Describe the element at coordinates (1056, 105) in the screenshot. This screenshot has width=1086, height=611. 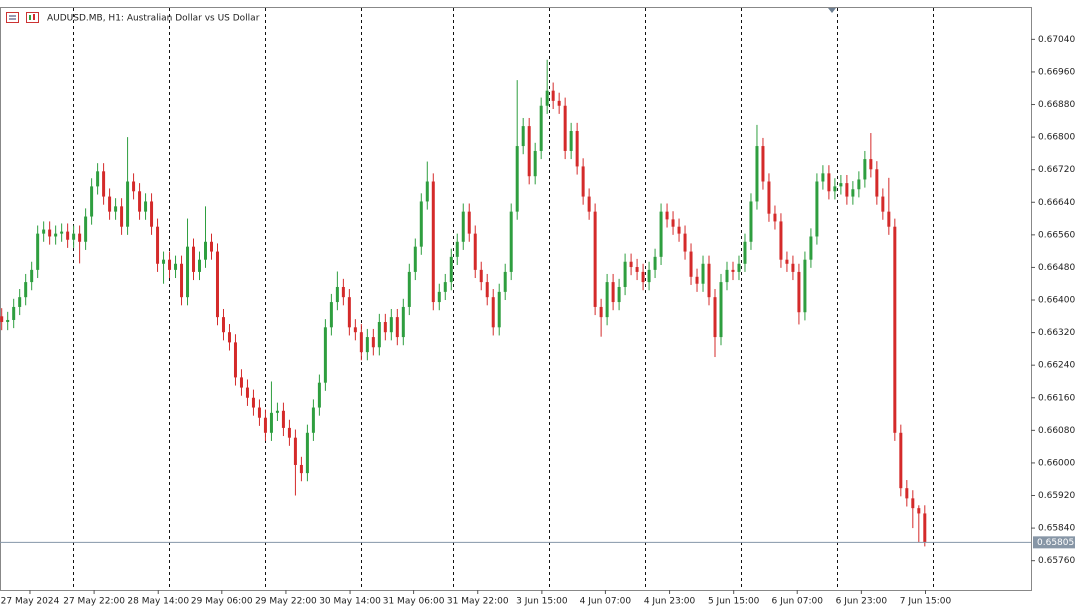
I see `y-tick-label: 0.66880` at that location.